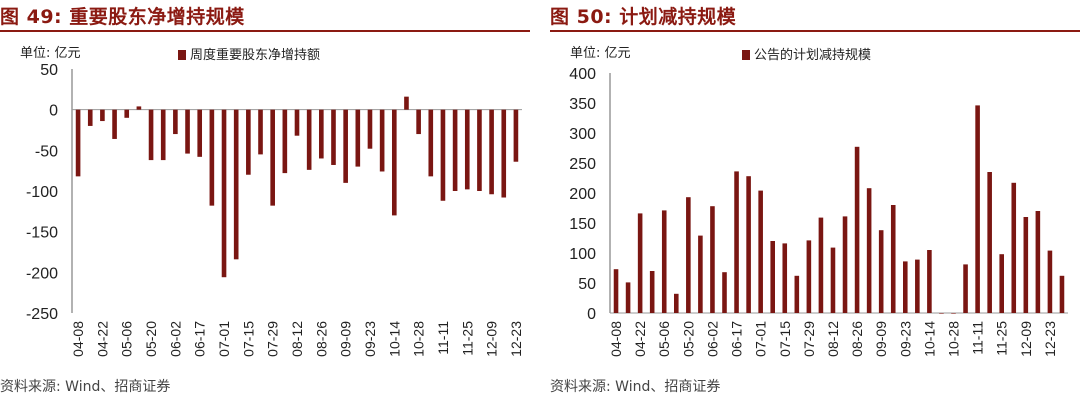 Image resolution: width=1080 pixels, height=400 pixels. What do you see at coordinates (809, 339) in the screenshot?
I see `x-tick-label: 07-29` at bounding box center [809, 339].